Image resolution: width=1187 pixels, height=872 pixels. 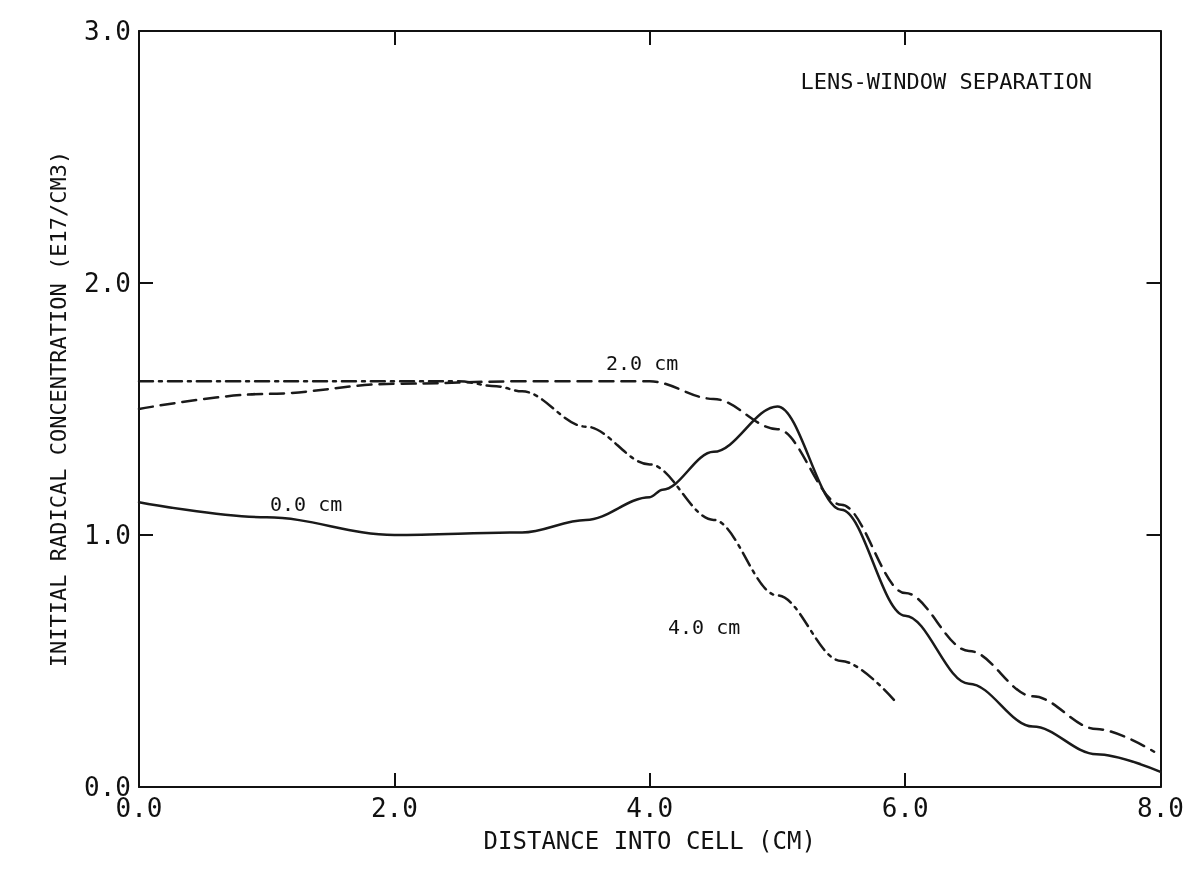 I want to click on annotation: 0.0 cm, so click(x=306, y=504).